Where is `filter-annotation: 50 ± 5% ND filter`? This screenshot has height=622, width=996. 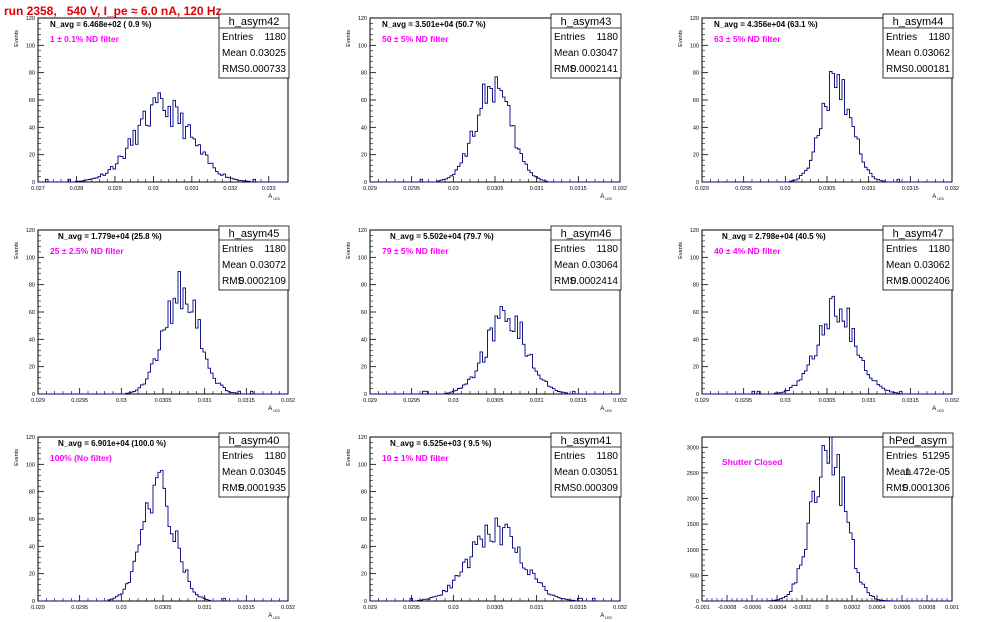 filter-annotation: 50 ± 5% ND filter is located at coordinates (415, 39).